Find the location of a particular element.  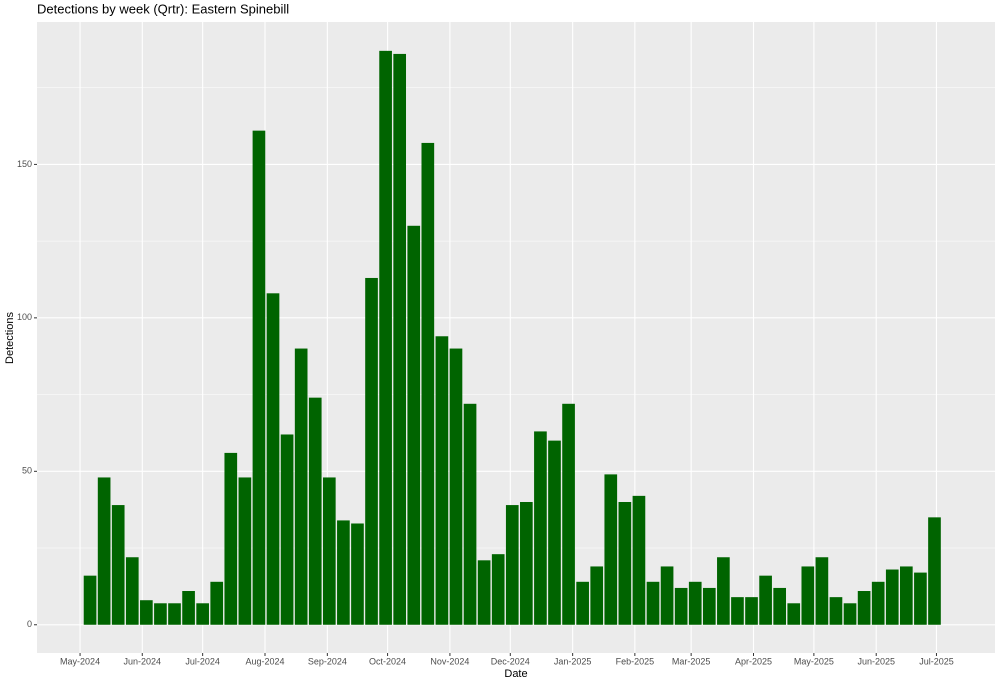

y-axis-label: Detections is located at coordinates (10, 338).